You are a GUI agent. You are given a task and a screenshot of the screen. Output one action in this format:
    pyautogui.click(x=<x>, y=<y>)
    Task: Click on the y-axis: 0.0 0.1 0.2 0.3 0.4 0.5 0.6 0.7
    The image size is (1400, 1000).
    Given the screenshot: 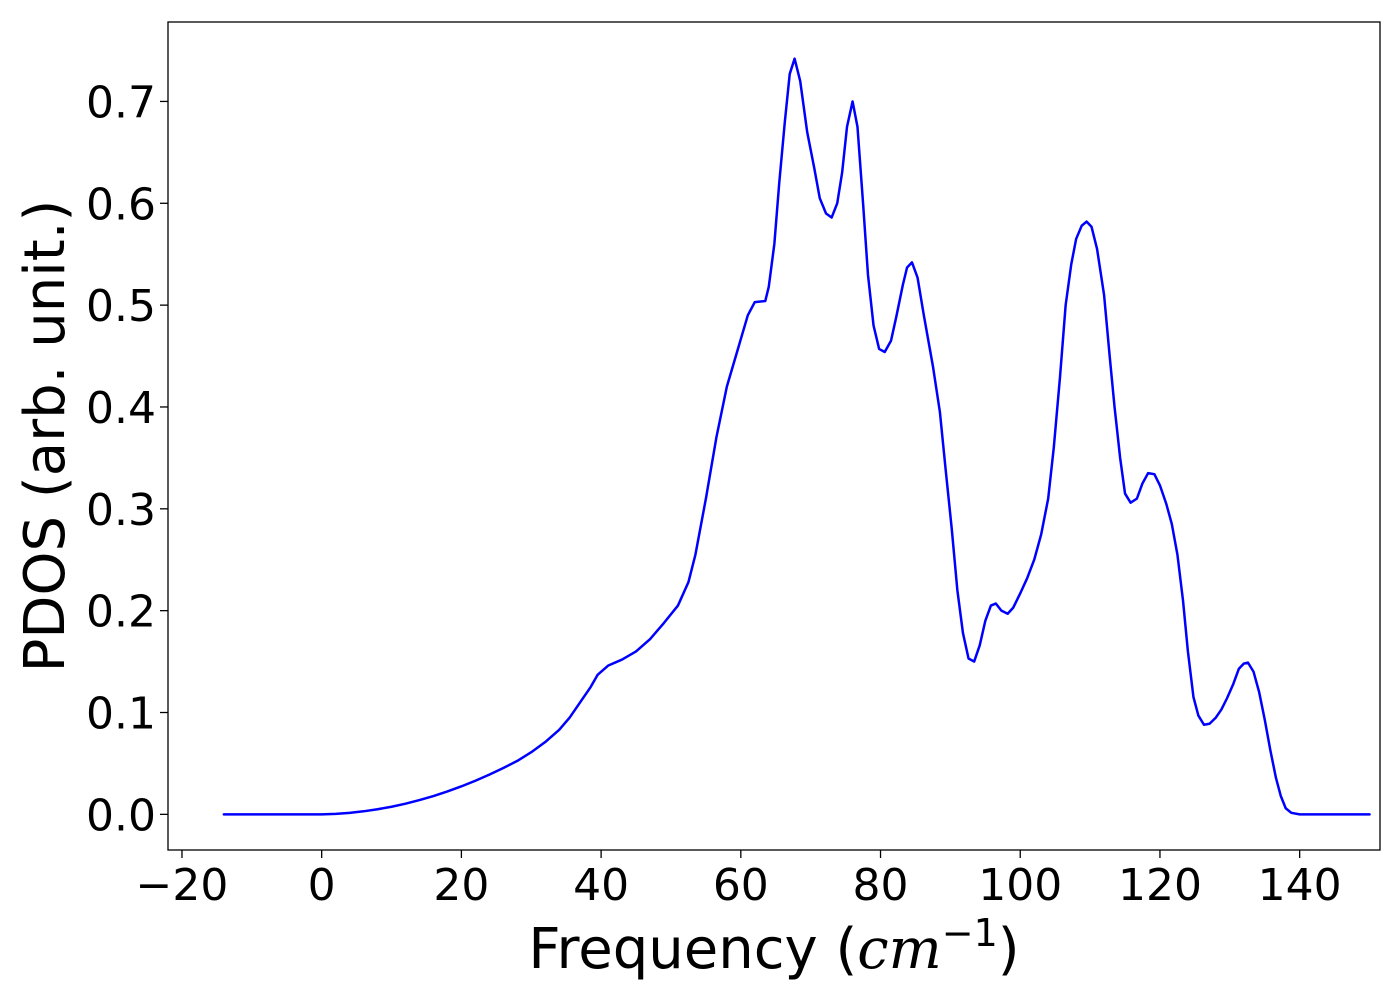 What is the action you would take?
    pyautogui.click(x=127, y=459)
    